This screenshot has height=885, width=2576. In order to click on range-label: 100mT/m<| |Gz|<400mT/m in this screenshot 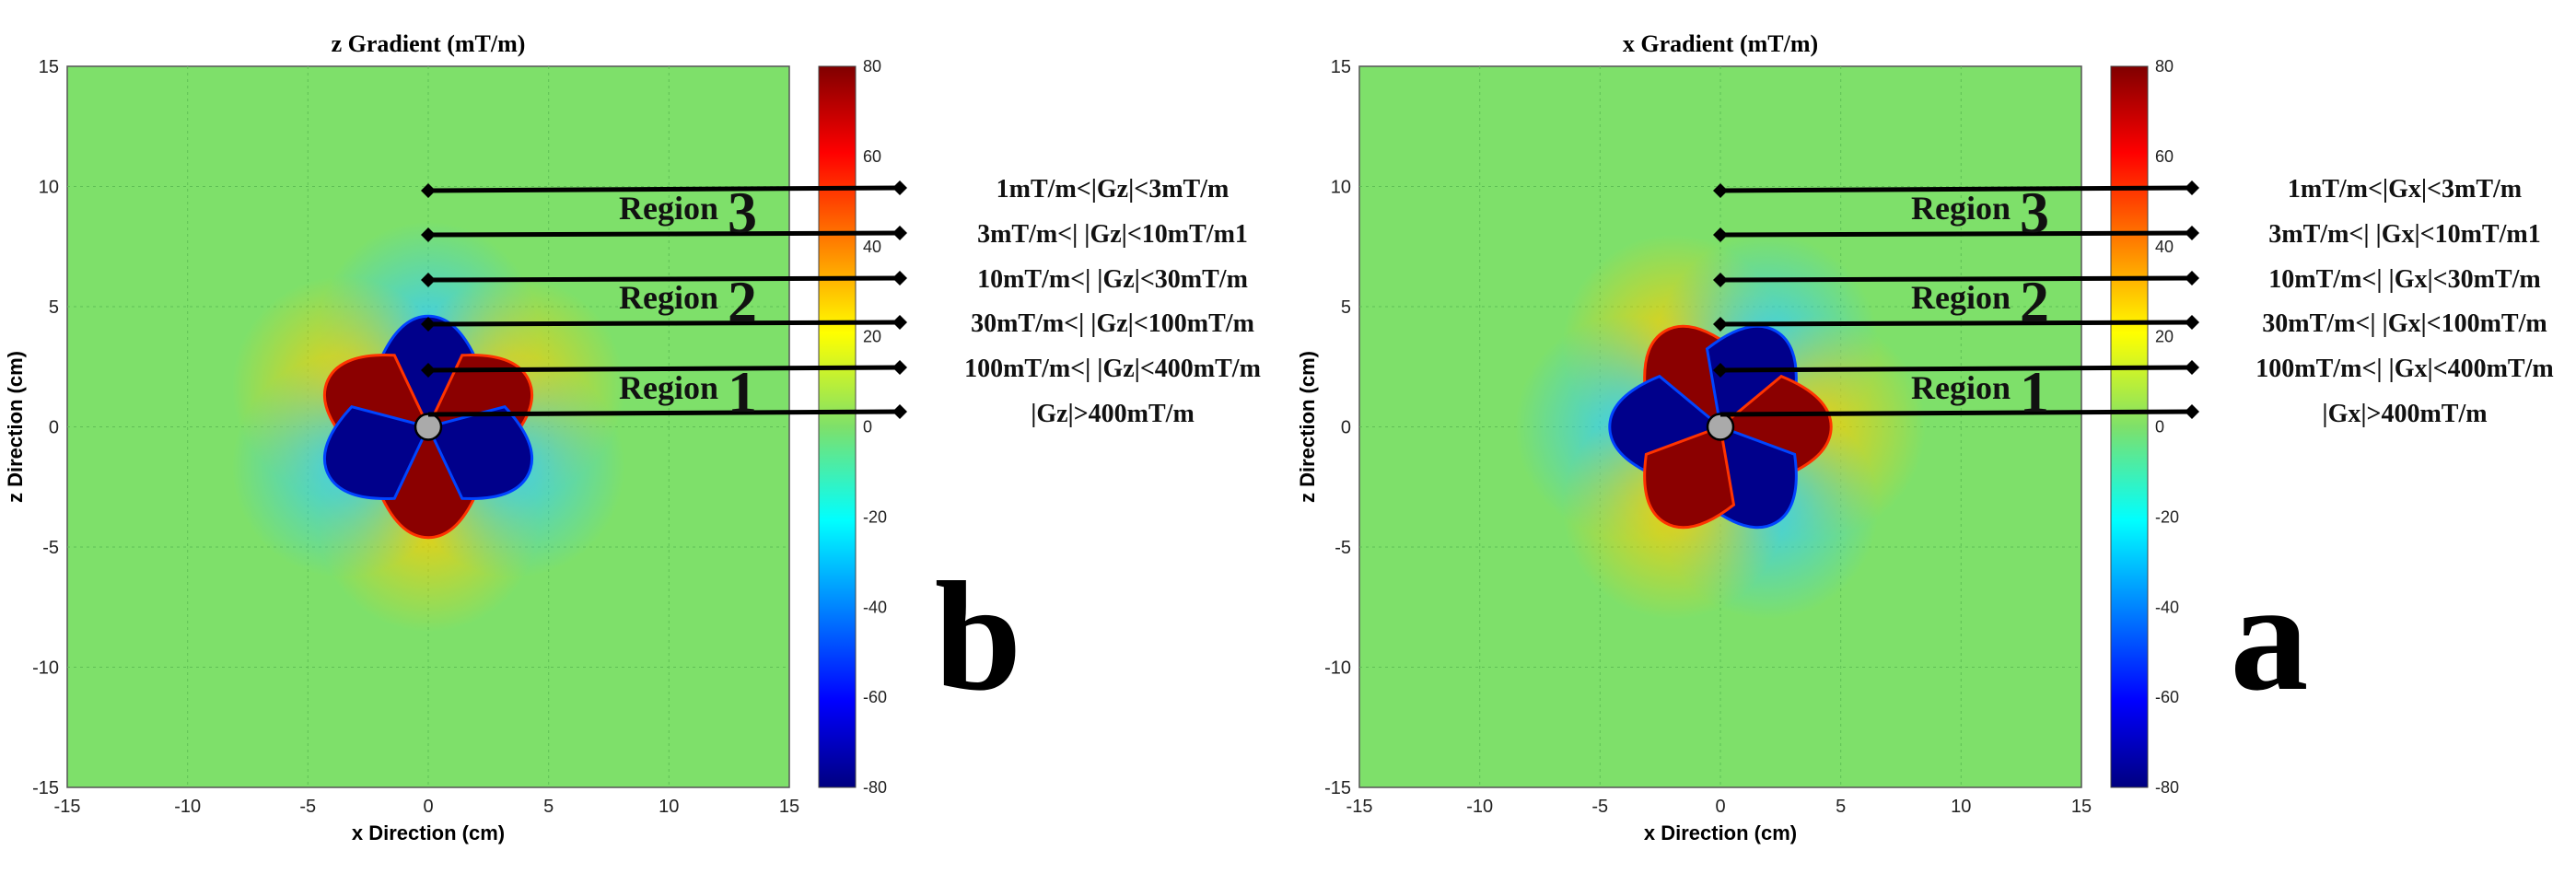, I will do `click(1112, 369)`.